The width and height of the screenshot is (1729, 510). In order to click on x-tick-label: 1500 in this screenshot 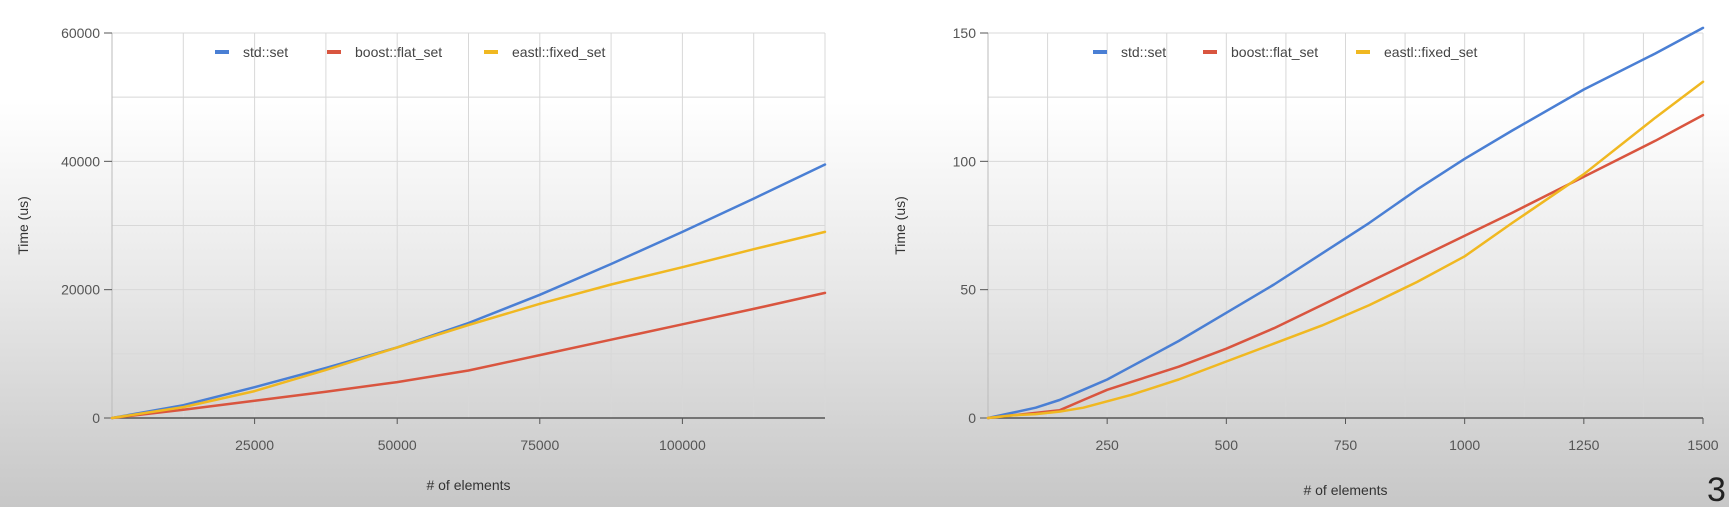, I will do `click(1702, 445)`.